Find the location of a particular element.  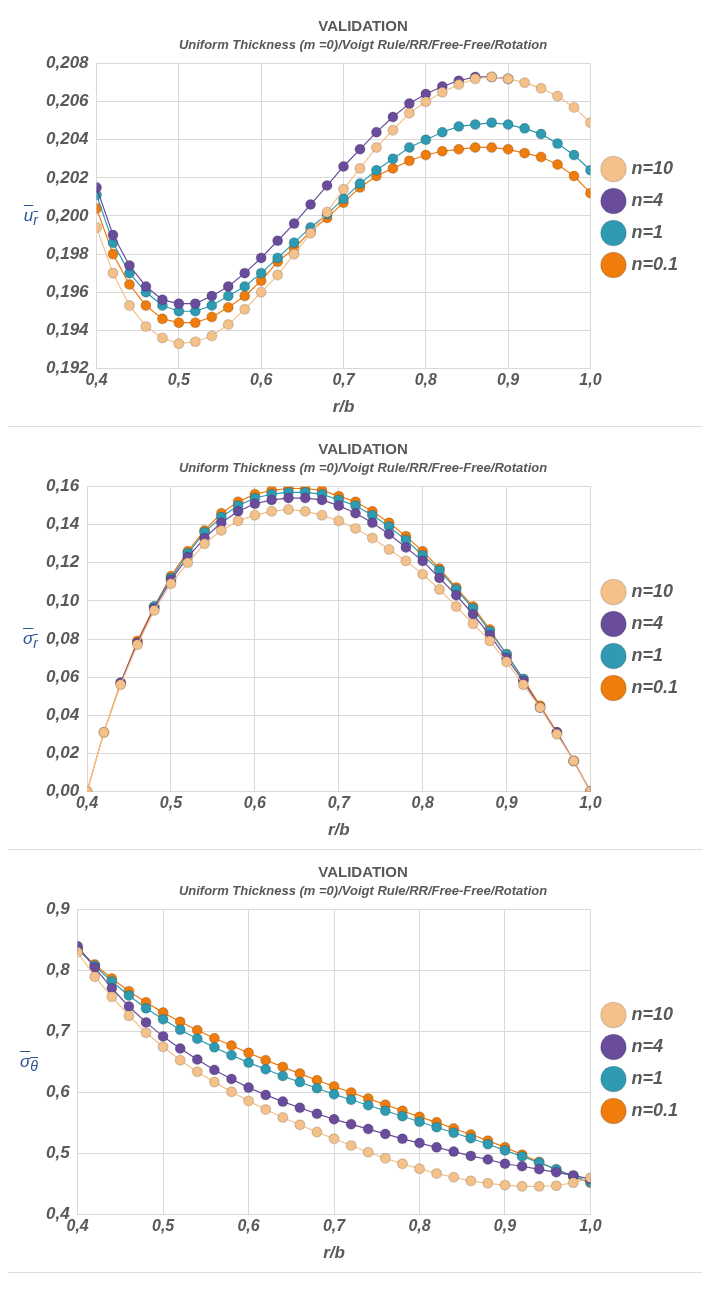

y-tick-label: 0,198 is located at coordinates (67, 253).